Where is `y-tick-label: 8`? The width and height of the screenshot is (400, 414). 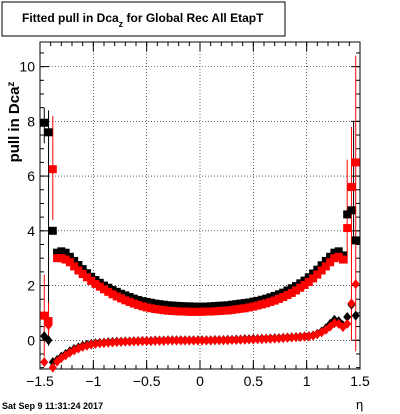 y-tick-label: 8 is located at coordinates (31, 121).